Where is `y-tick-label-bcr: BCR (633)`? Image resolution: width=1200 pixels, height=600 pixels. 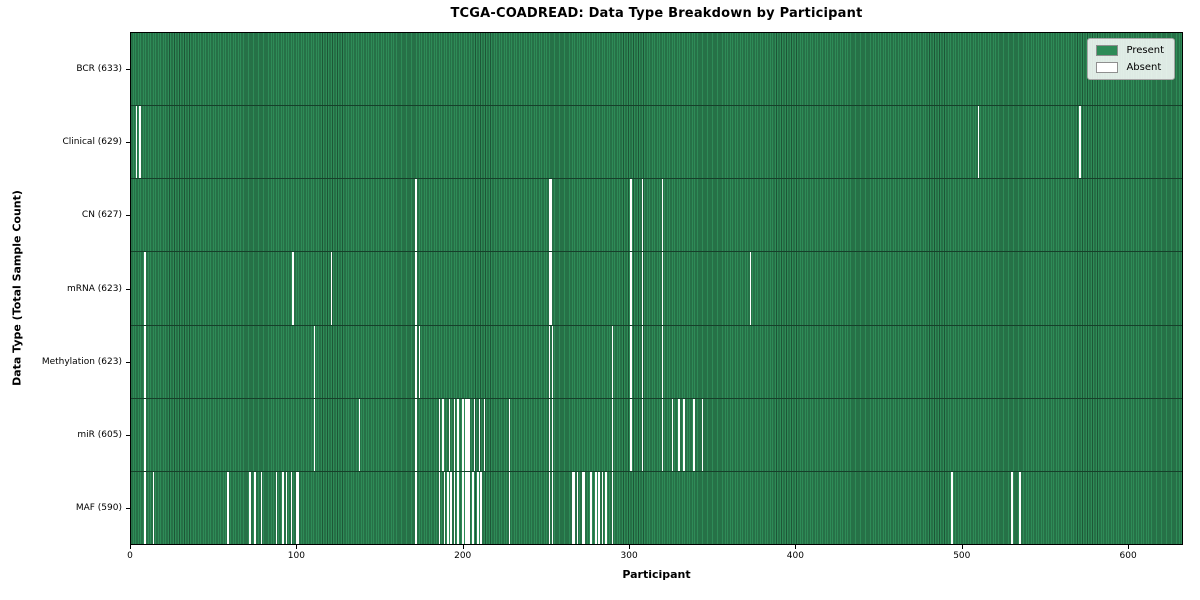
y-tick-label-bcr: BCR (633) is located at coordinates (99, 68).